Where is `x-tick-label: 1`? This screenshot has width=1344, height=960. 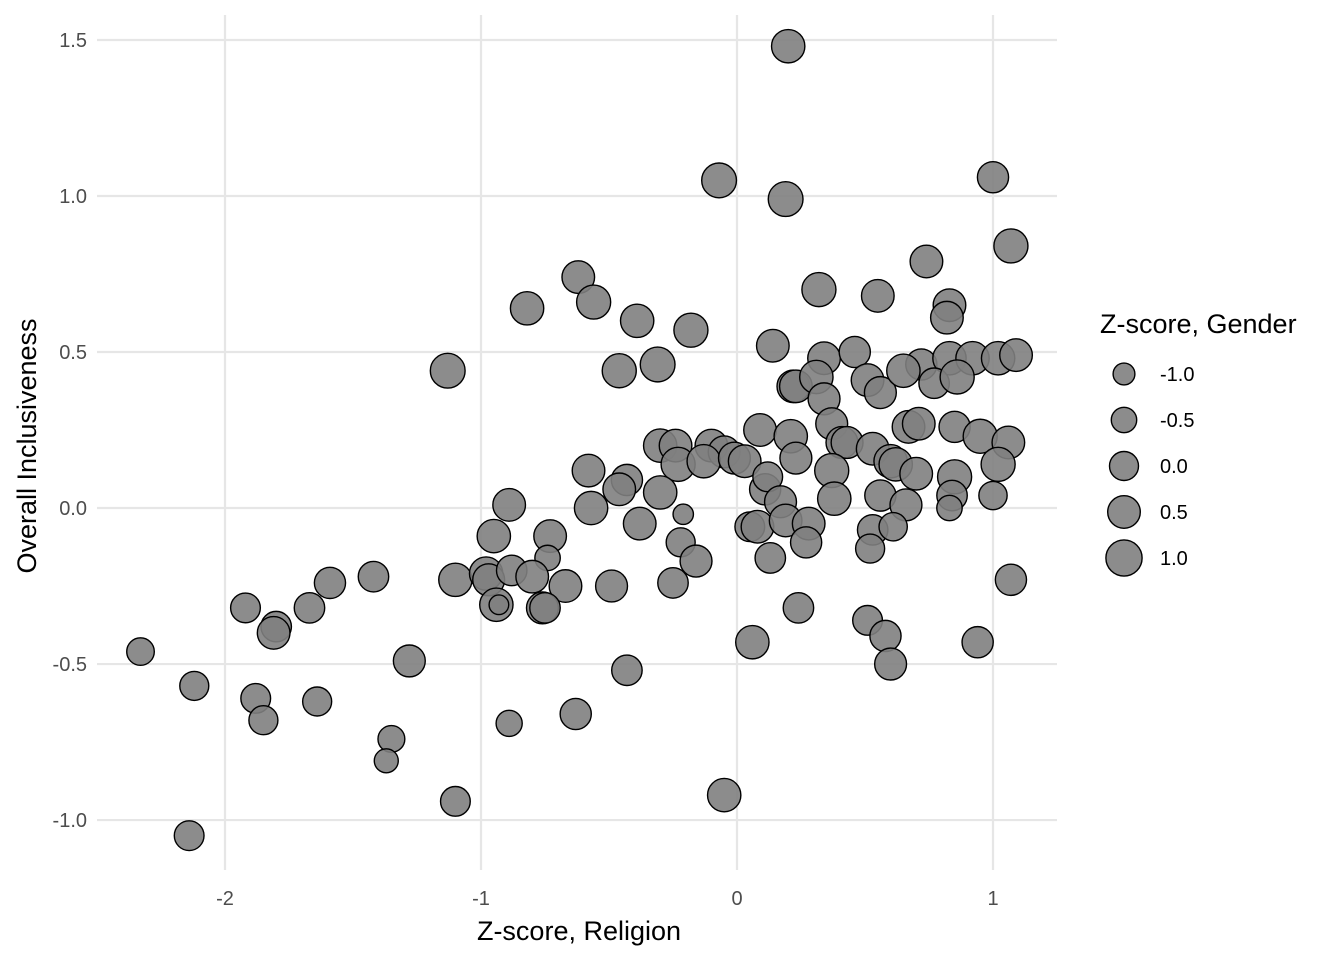
x-tick-label: 1 is located at coordinates (992, 899).